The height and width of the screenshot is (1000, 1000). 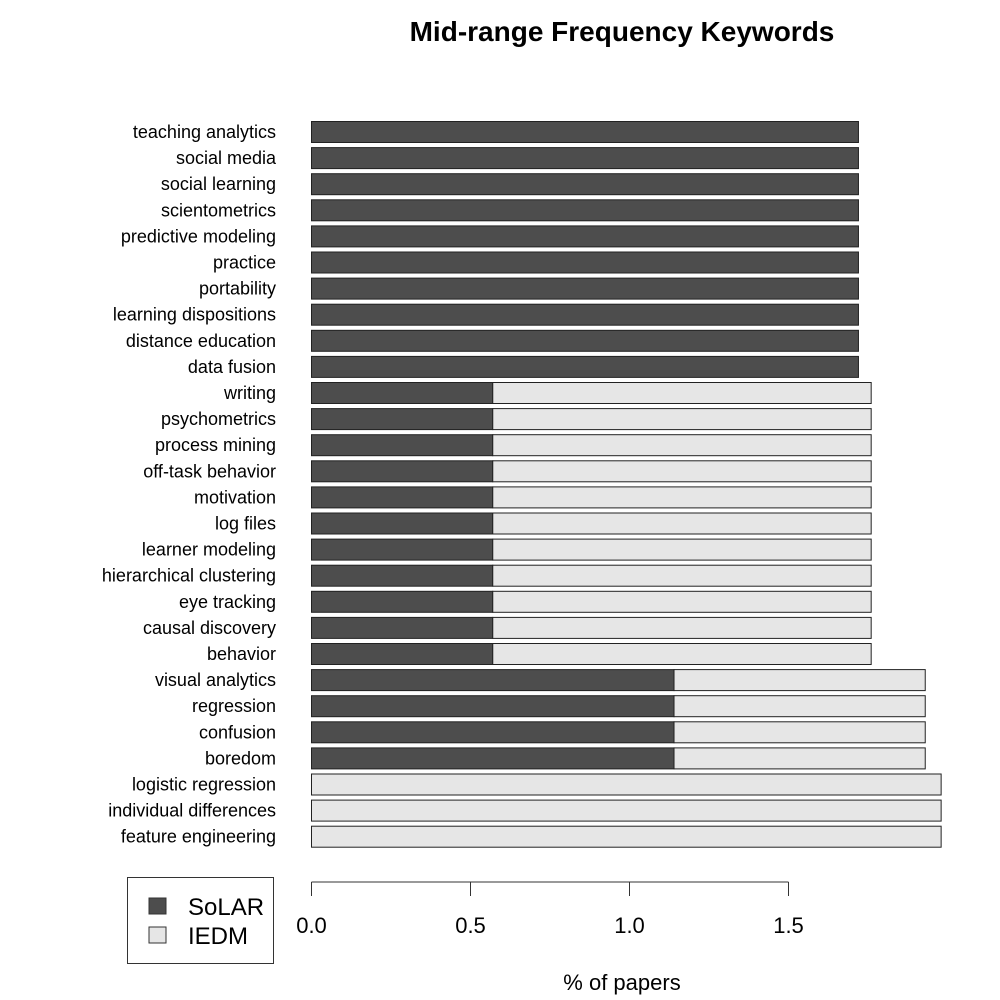 What do you see at coordinates (226, 158) in the screenshot?
I see `category-label: social media` at bounding box center [226, 158].